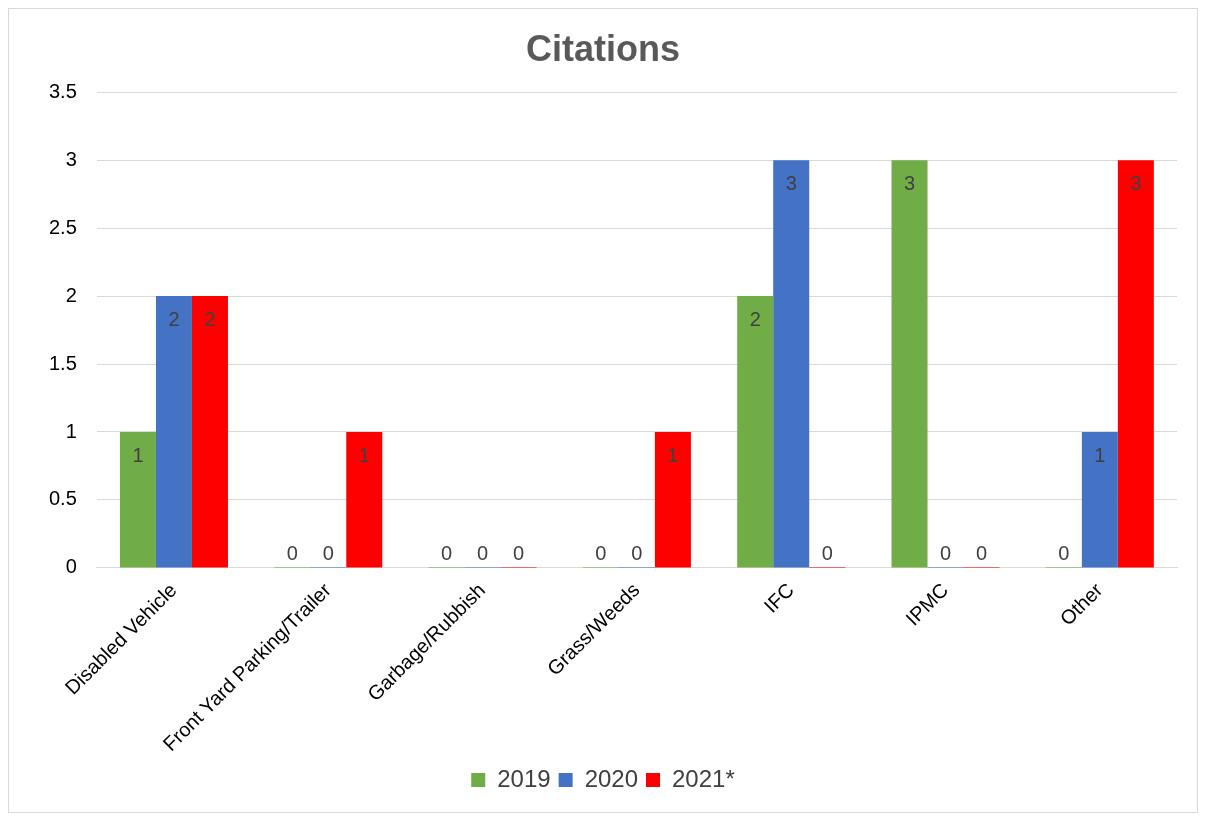 The height and width of the screenshot is (821, 1207). What do you see at coordinates (71, 158) in the screenshot?
I see `y-tick-label: 3` at bounding box center [71, 158].